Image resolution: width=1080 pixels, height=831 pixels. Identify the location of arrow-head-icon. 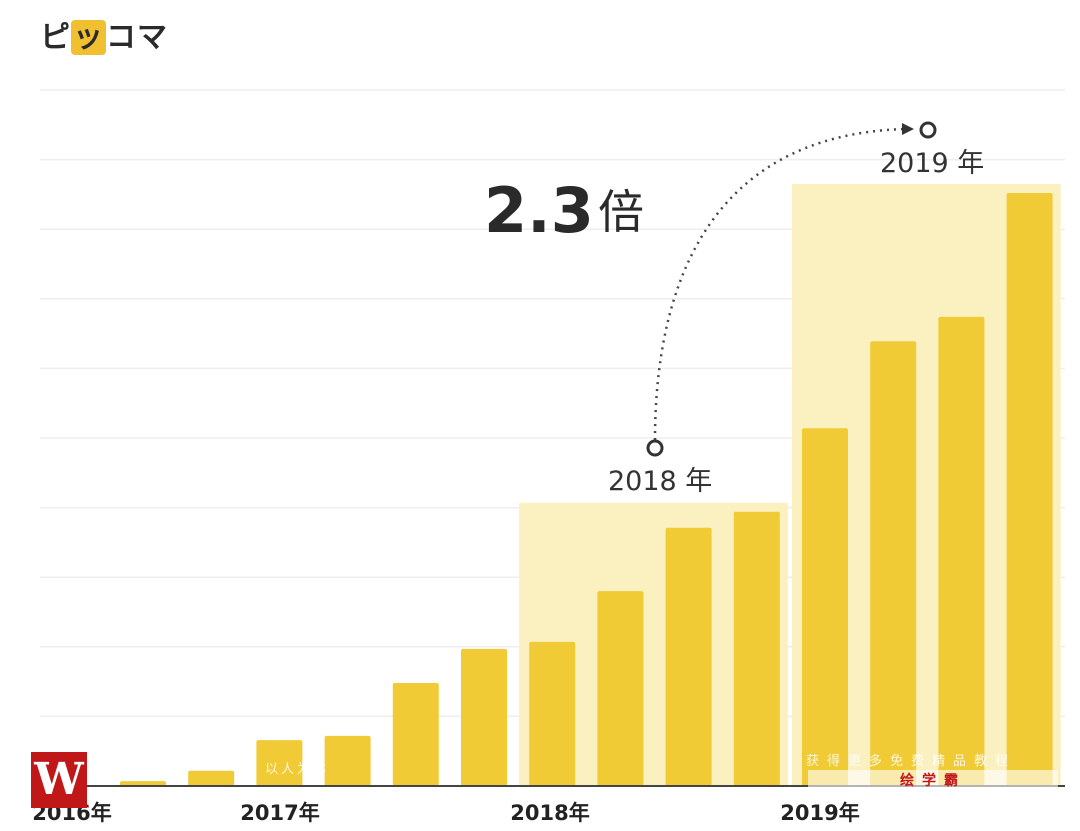
(908, 129).